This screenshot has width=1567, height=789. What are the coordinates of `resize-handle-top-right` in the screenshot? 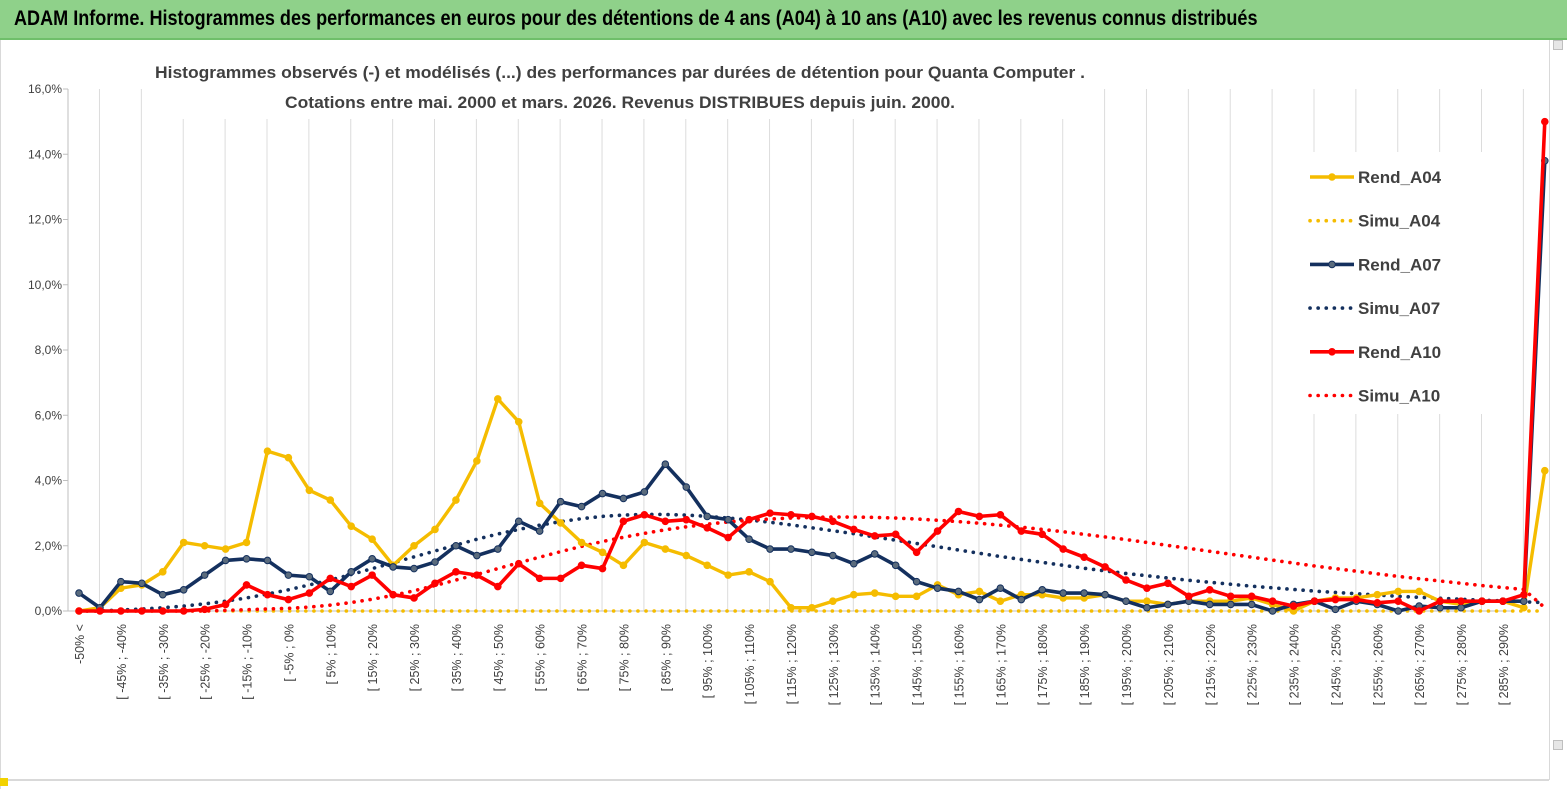 It's located at (1558, 45).